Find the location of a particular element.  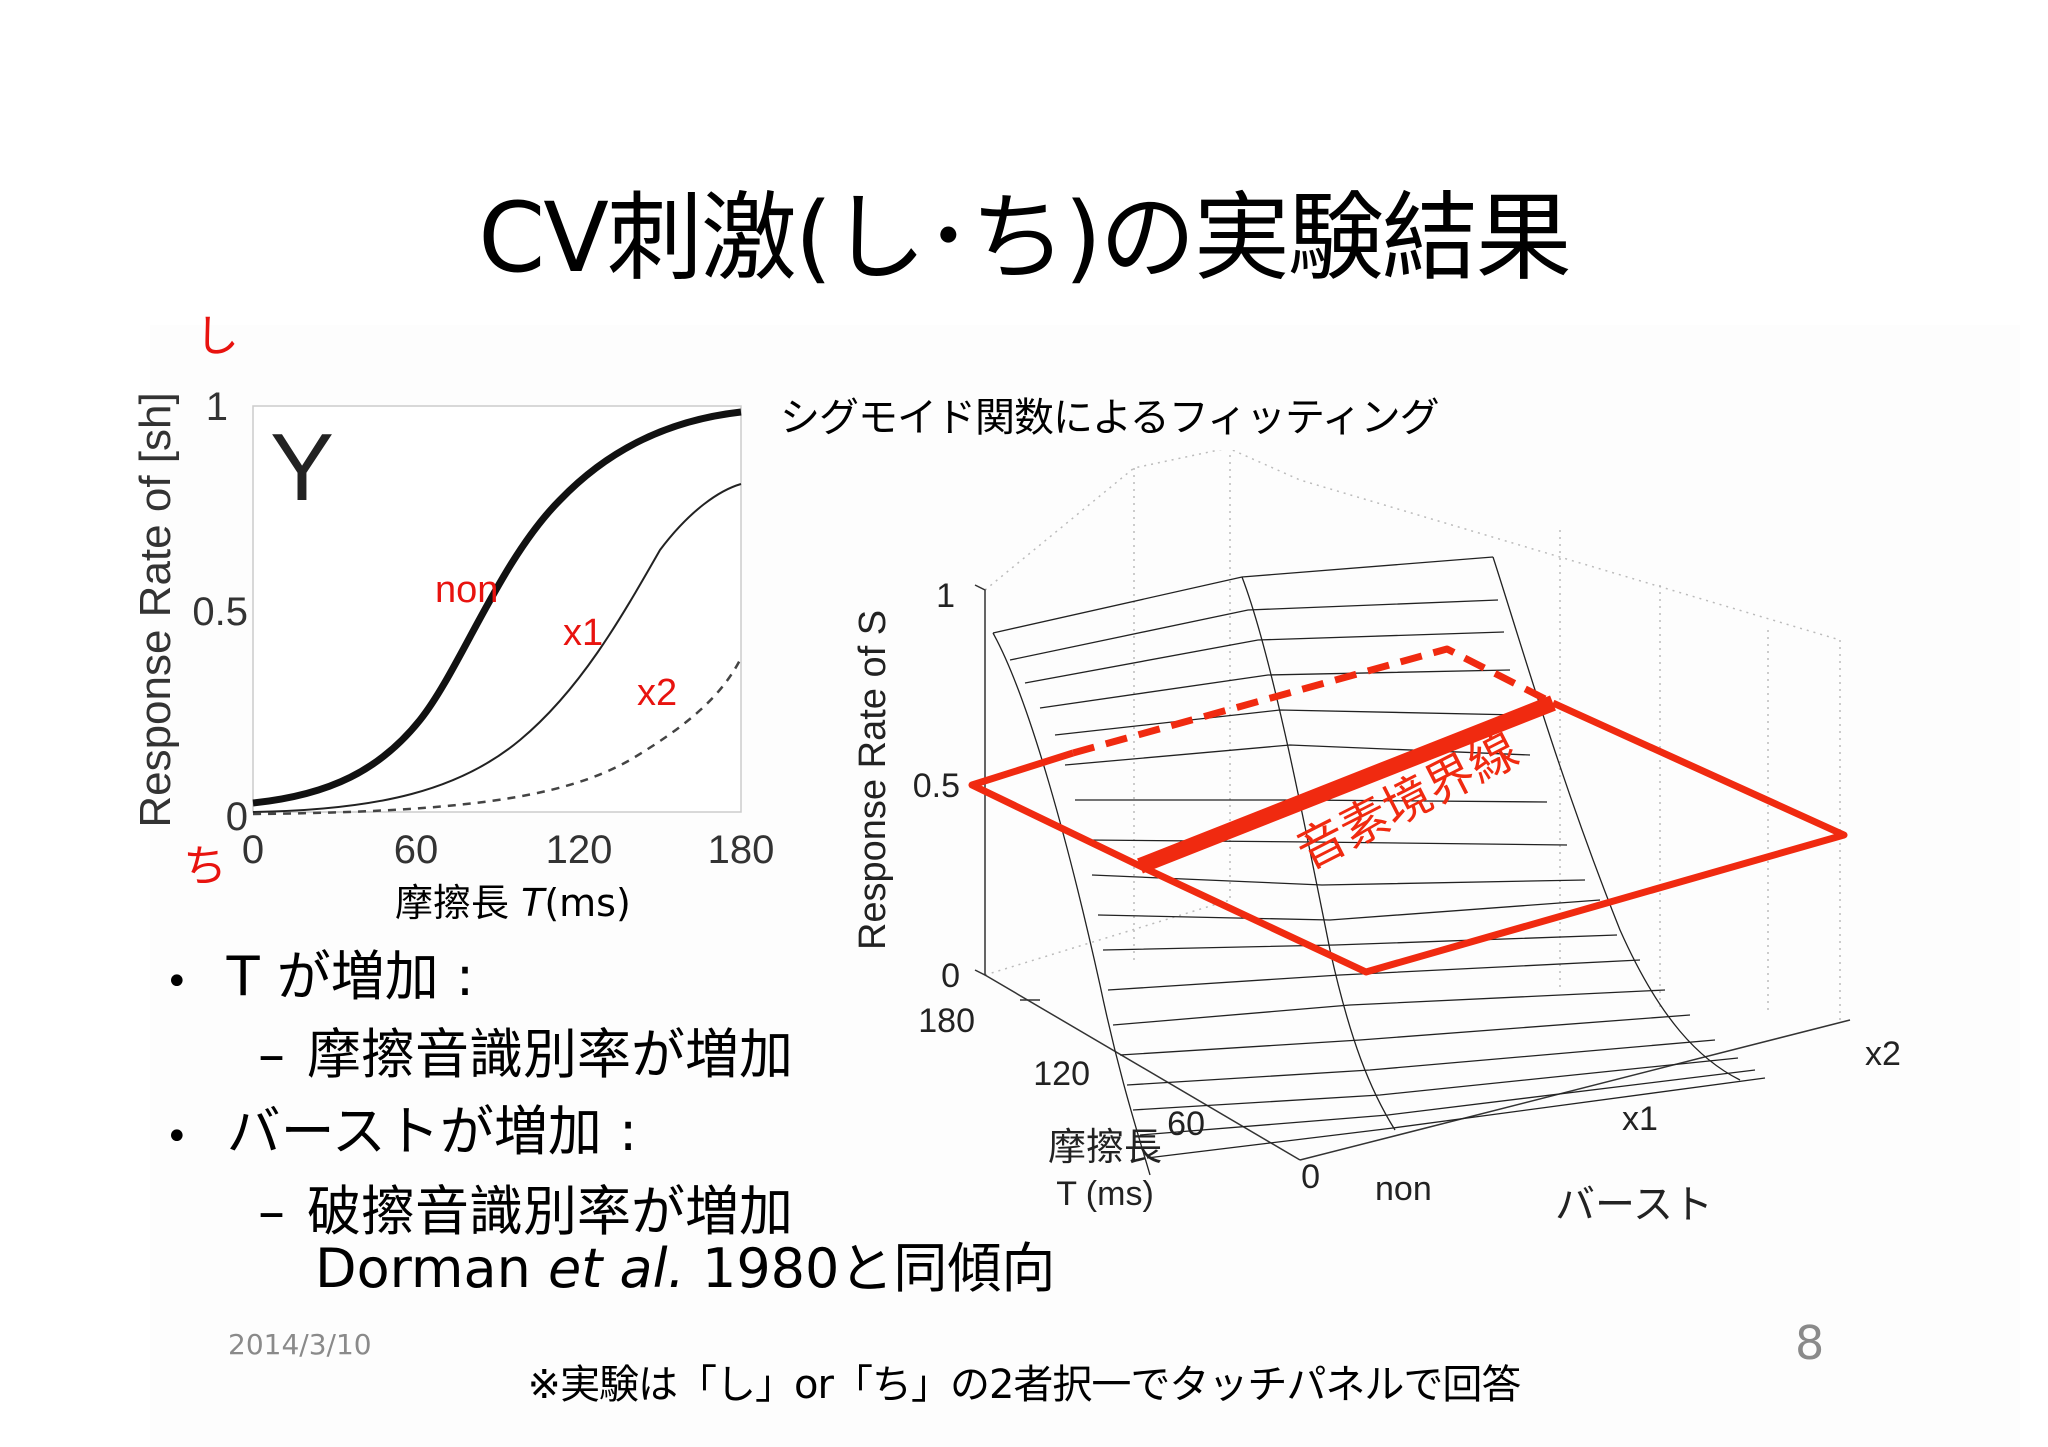

ztick-0: 0 is located at coordinates (950, 976).